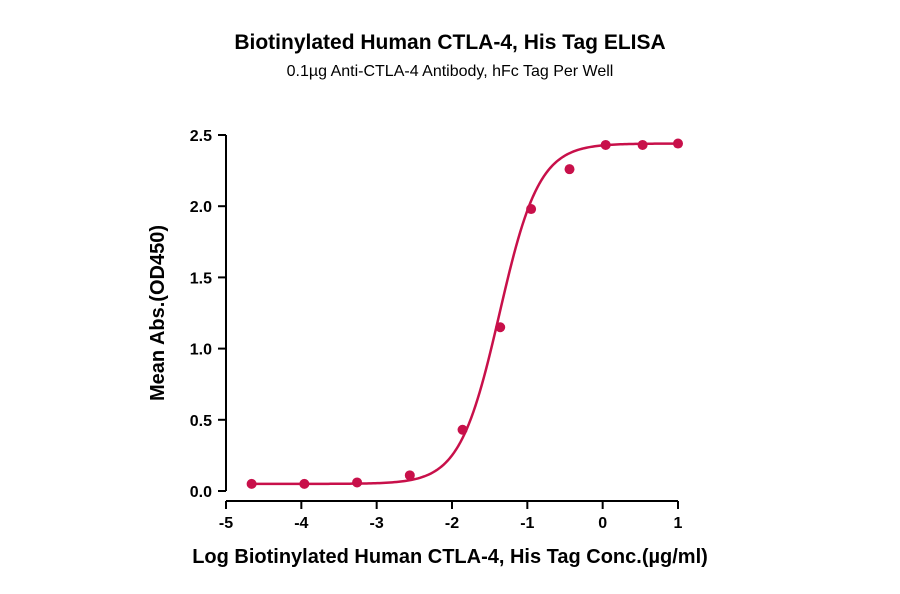 Image resolution: width=900 pixels, height=594 pixels. What do you see at coordinates (226, 523) in the screenshot?
I see `x-tick-label: -5` at bounding box center [226, 523].